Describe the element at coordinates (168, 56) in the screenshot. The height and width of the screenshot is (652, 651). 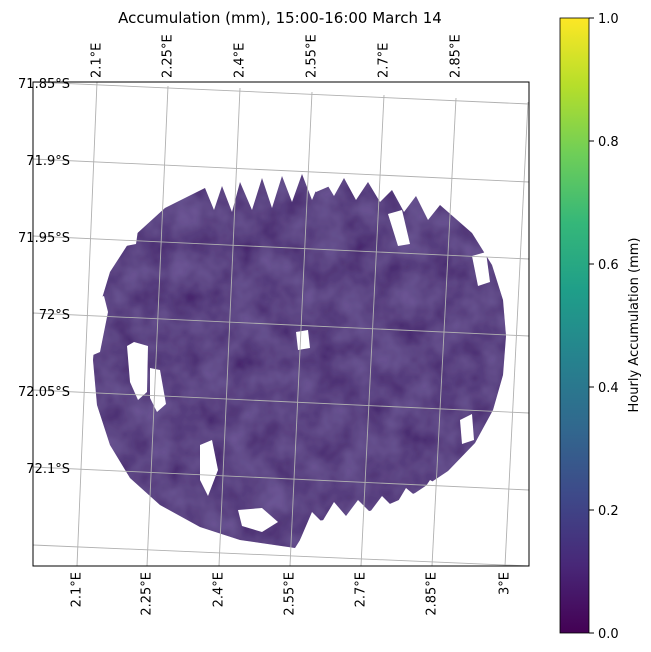
I see `top-lon-tick-label: 2.25°E` at that location.